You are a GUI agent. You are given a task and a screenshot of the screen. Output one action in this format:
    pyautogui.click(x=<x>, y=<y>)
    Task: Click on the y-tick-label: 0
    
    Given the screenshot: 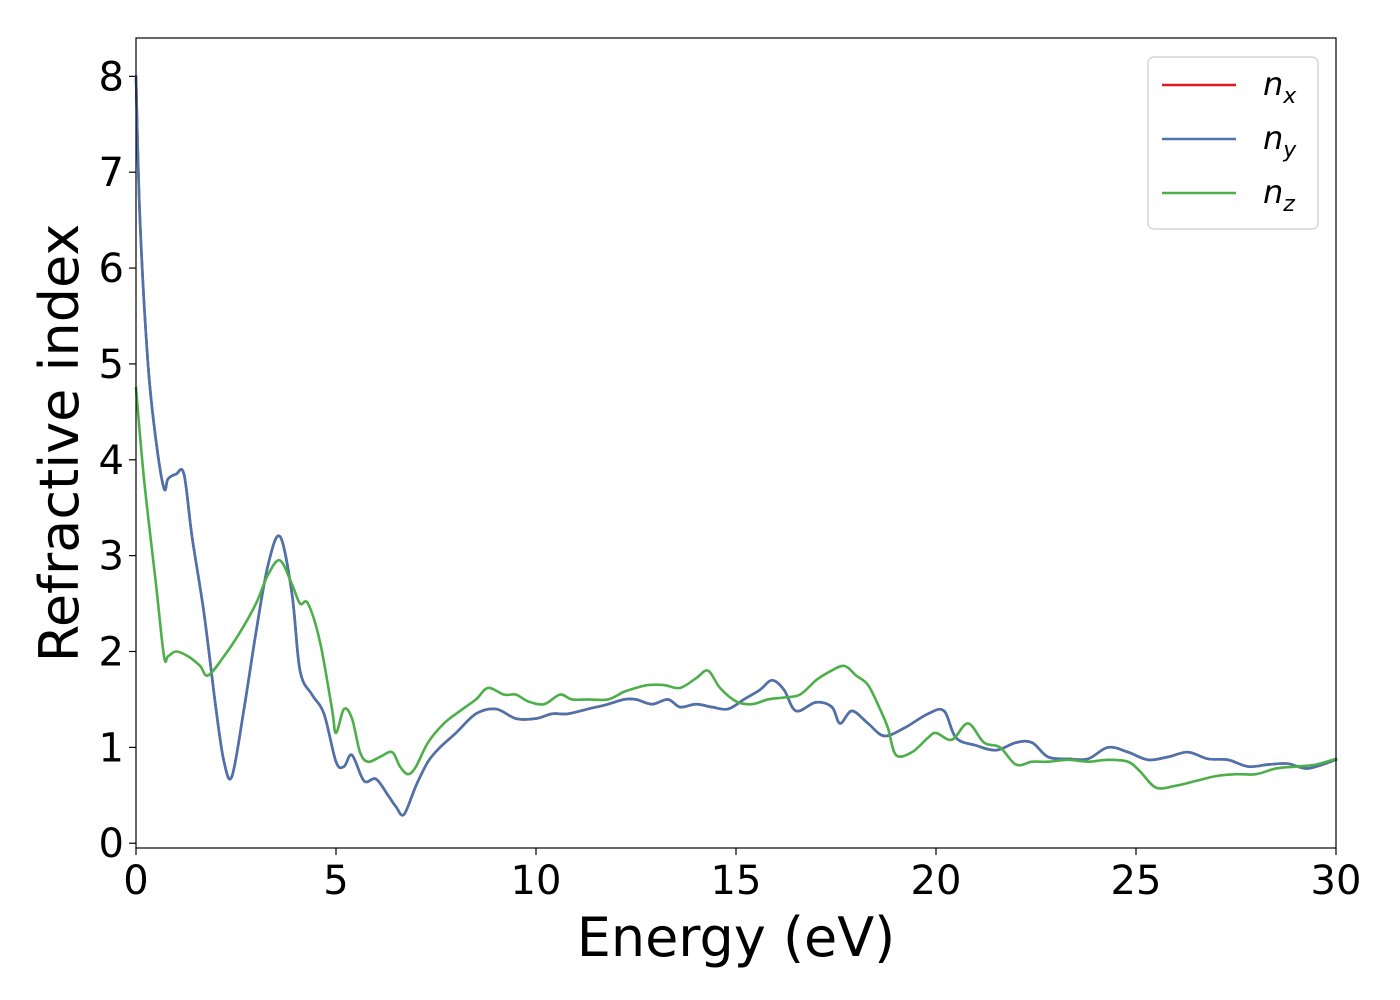 What is the action you would take?
    pyautogui.click(x=111, y=844)
    